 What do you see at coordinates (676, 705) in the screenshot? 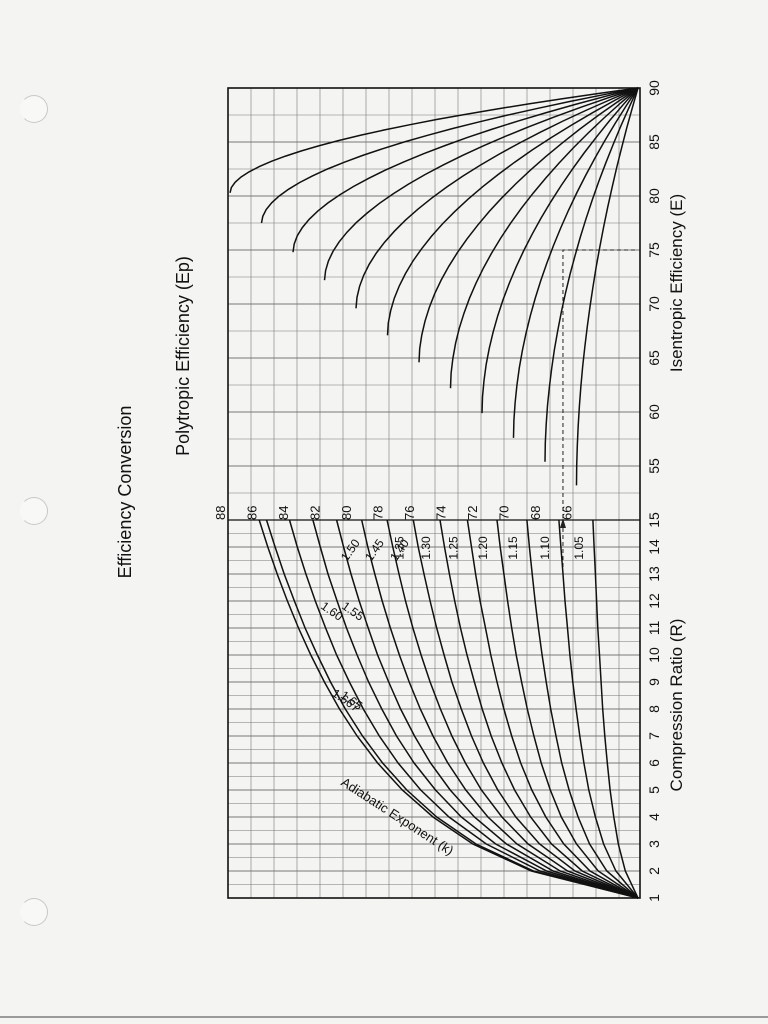
I see `xlabel-compression-ratio: Compression Ratio (R)` at bounding box center [676, 705].